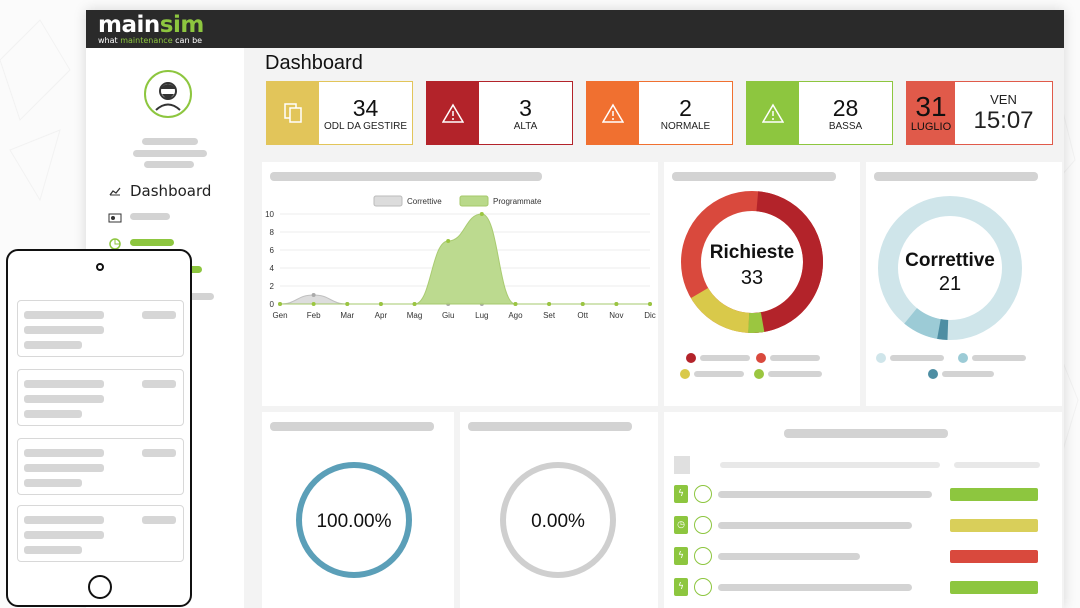 This screenshot has height=608, width=1080. Describe the element at coordinates (1003, 120) in the screenshot. I see `time-value: 15:07` at that location.